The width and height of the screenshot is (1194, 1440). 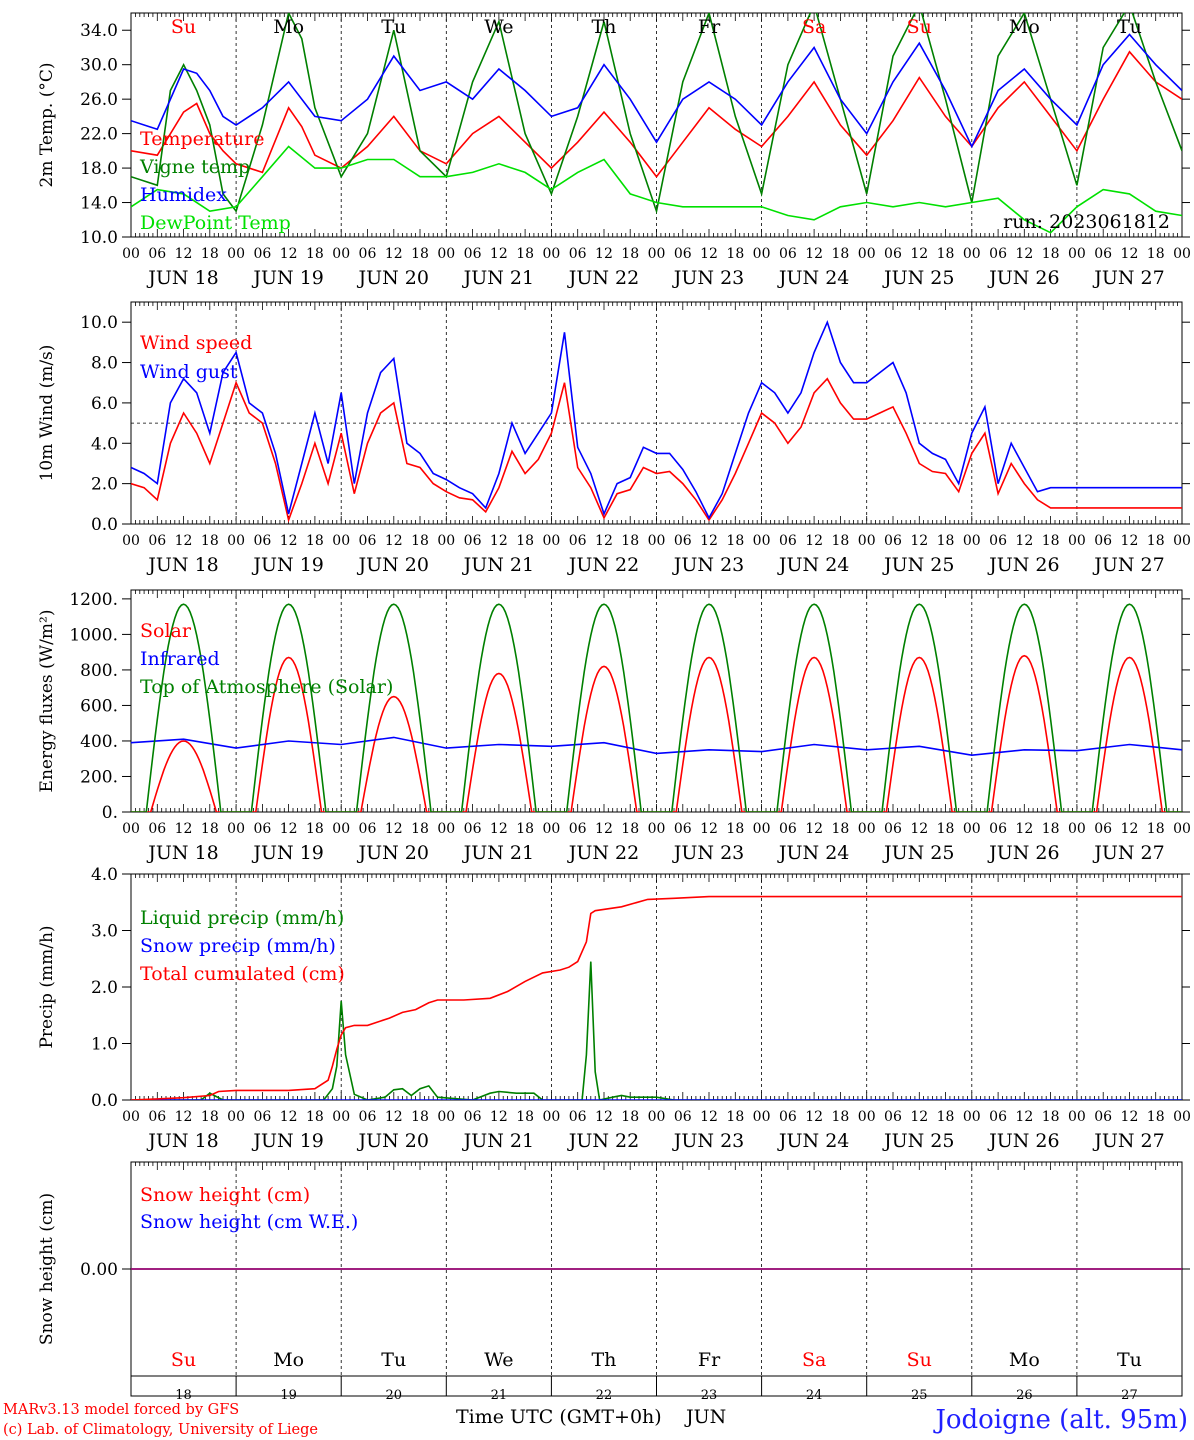 What do you see at coordinates (47, 413) in the screenshot?
I see `y-axis-label: 10m Wind (m/s)` at bounding box center [47, 413].